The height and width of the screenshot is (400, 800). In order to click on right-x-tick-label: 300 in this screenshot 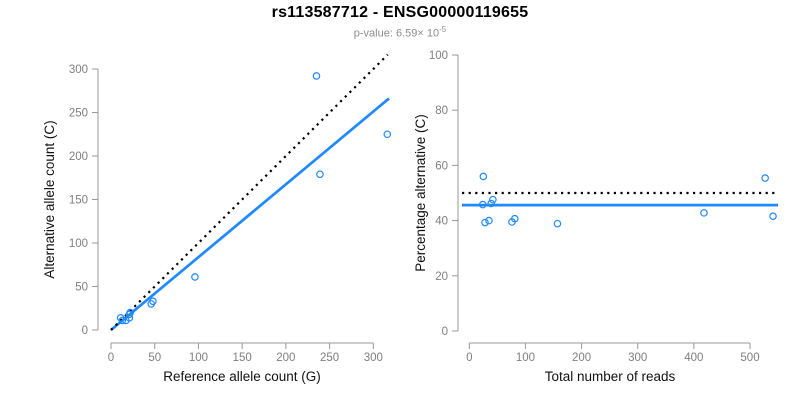, I will do `click(637, 358)`.